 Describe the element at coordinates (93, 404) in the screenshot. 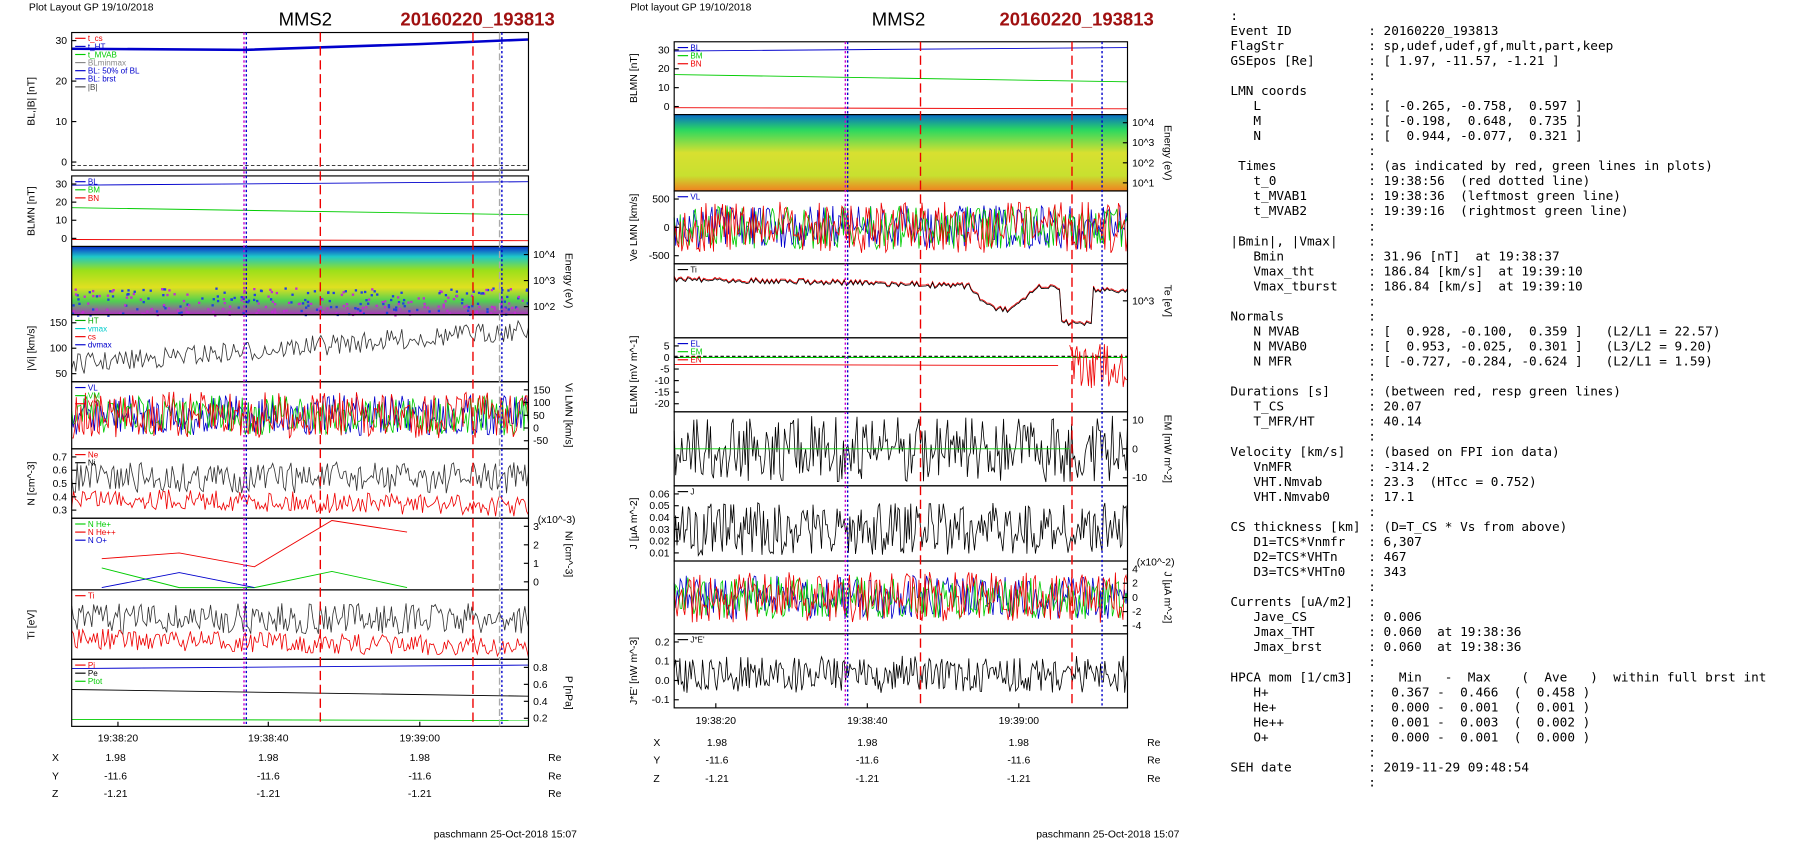

I see `legend-label: VN` at that location.